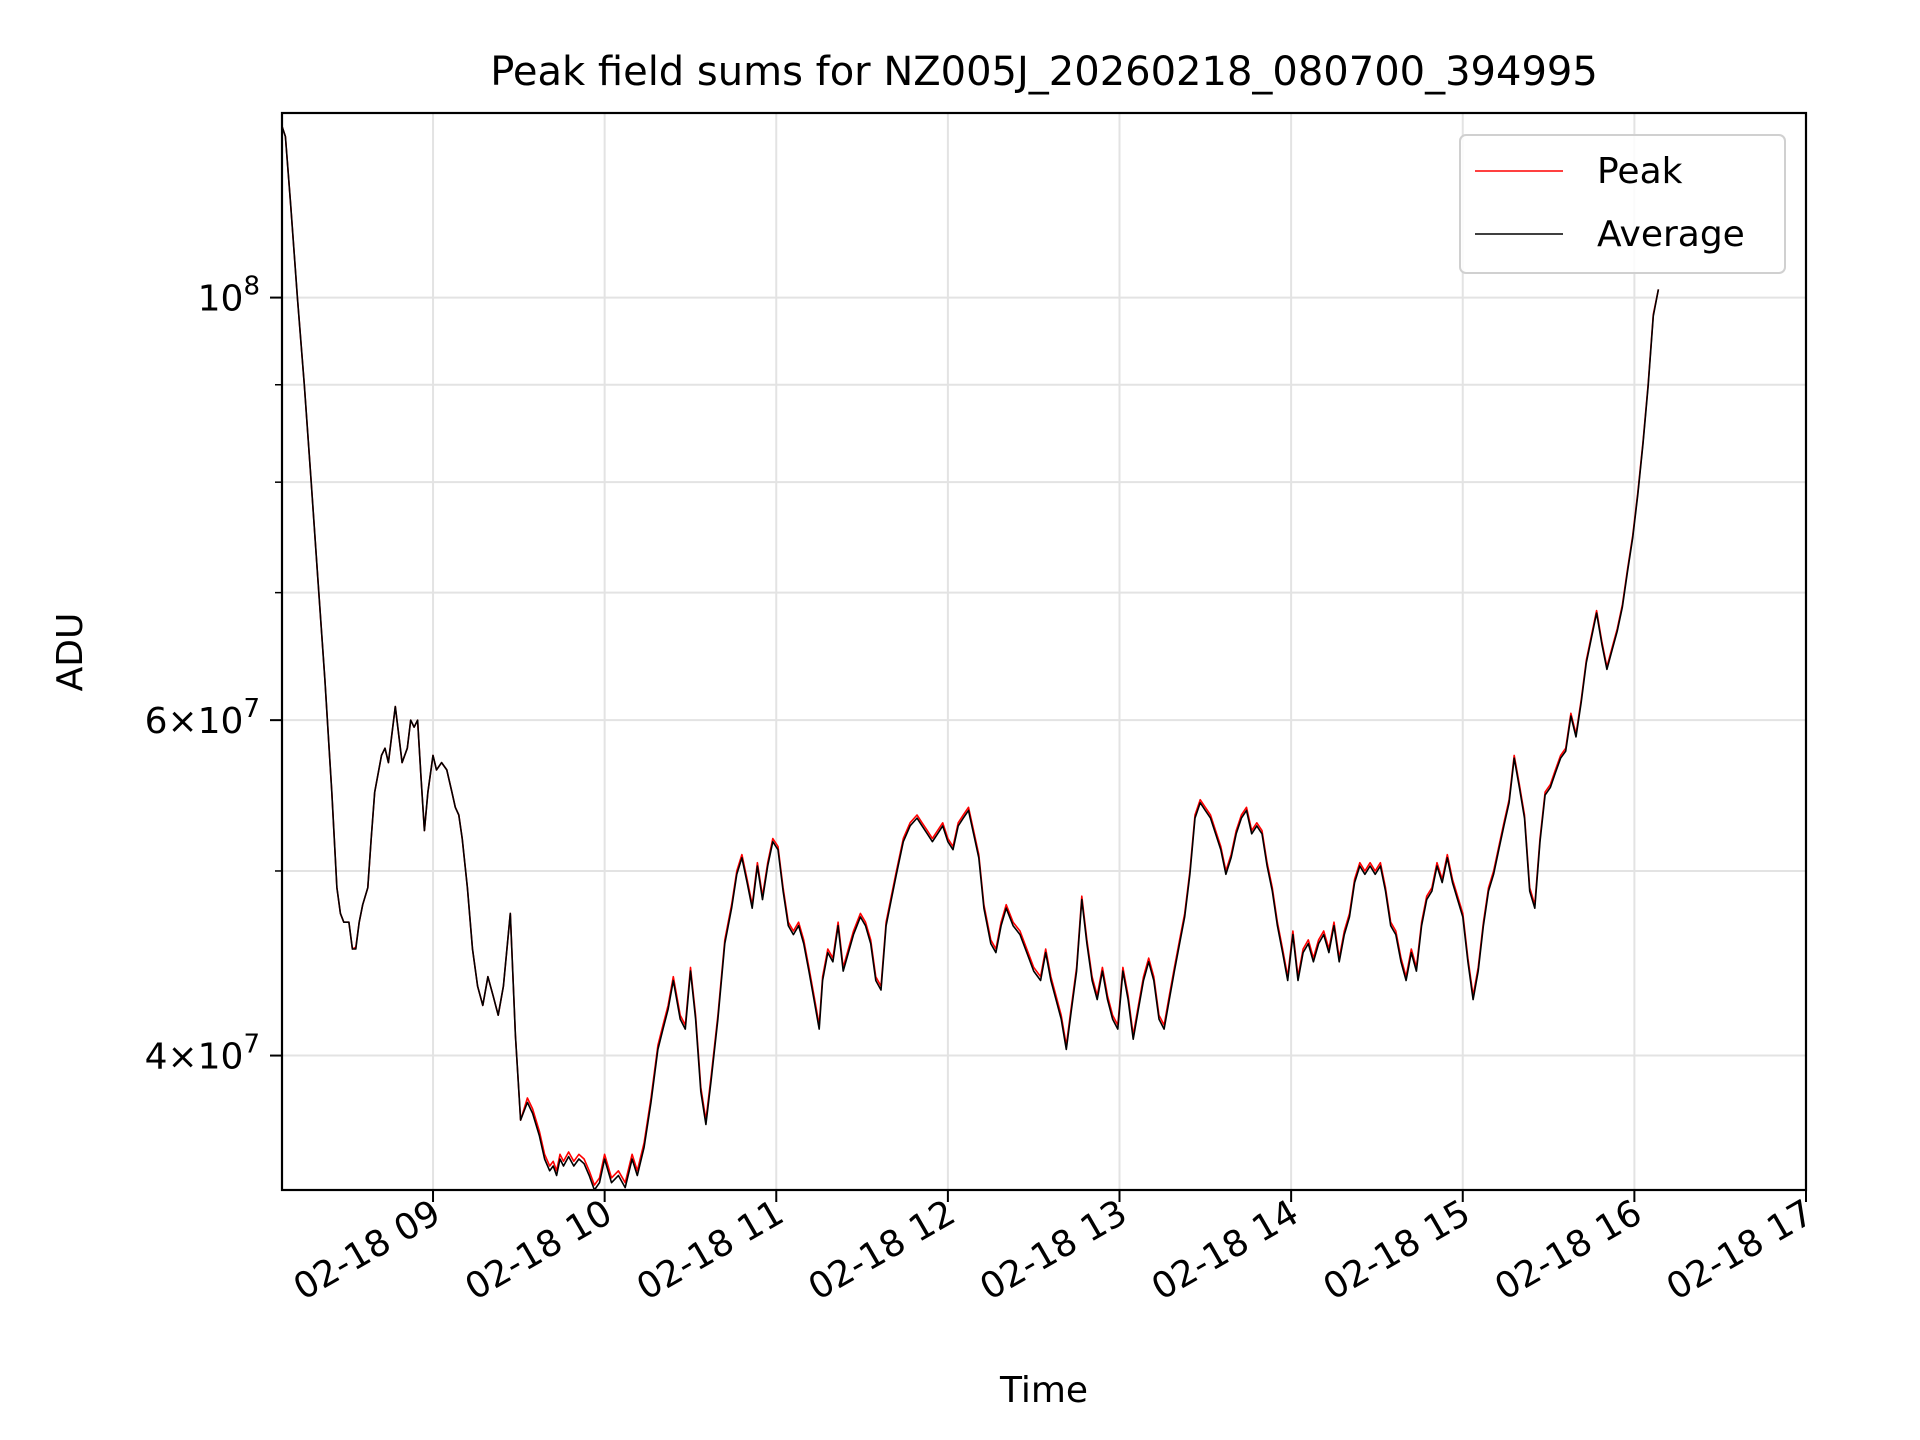 The height and width of the screenshot is (1440, 1920). What do you see at coordinates (213, 675) in the screenshot?
I see `y-axis: 108 6×107 4×107` at bounding box center [213, 675].